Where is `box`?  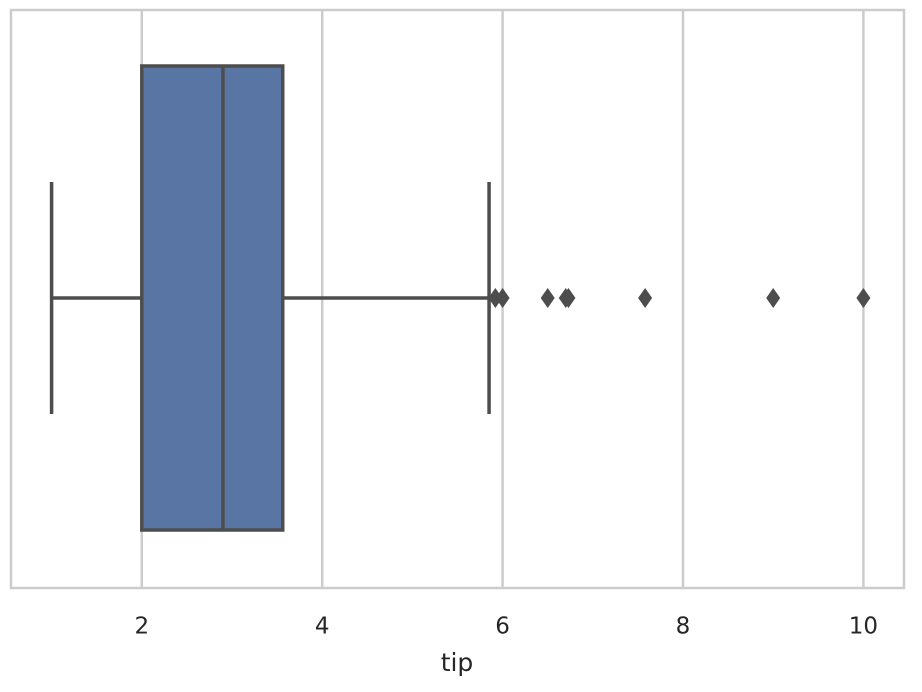
box is located at coordinates (212, 298).